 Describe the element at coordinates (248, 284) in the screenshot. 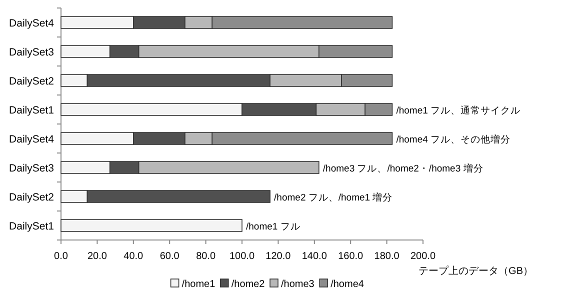

I see `legend-label: /home2` at that location.